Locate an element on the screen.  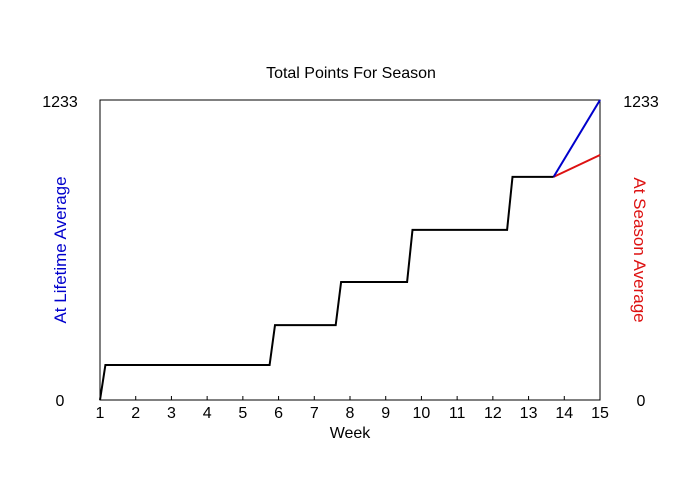
chart-title: Total Points For Season is located at coordinates (351, 73).